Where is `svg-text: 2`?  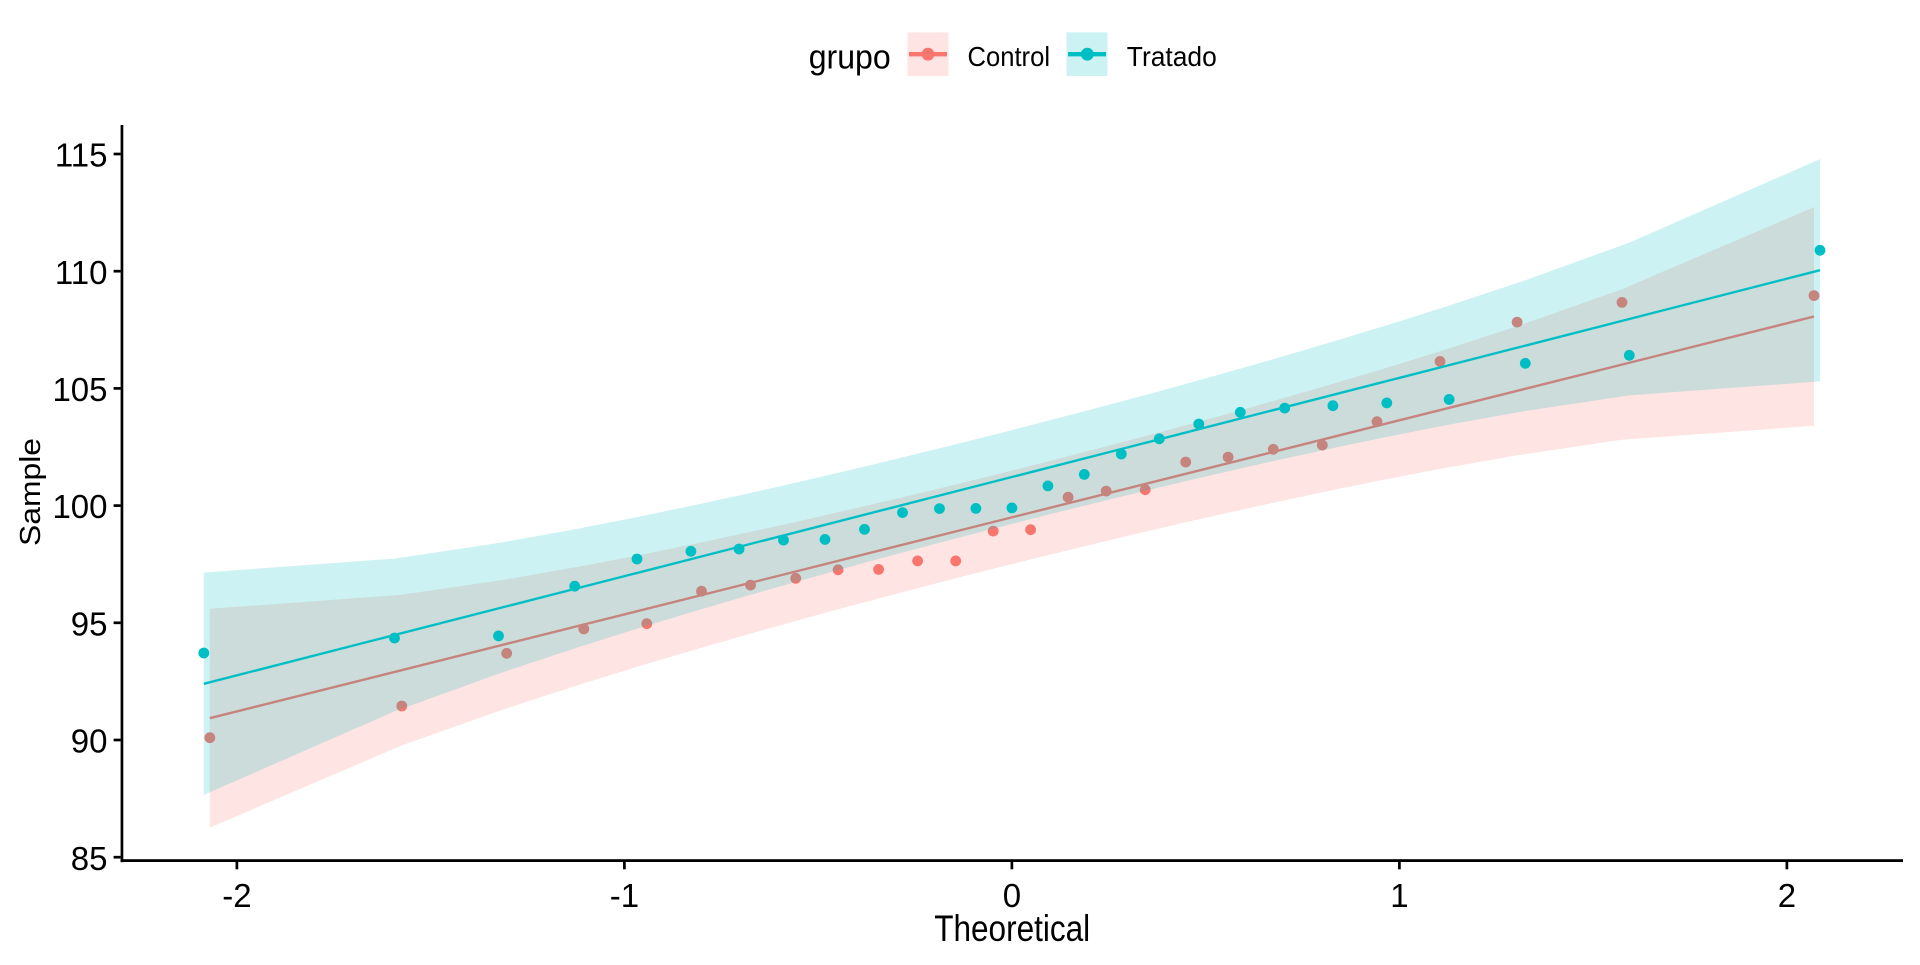 svg-text: 2 is located at coordinates (1787, 895).